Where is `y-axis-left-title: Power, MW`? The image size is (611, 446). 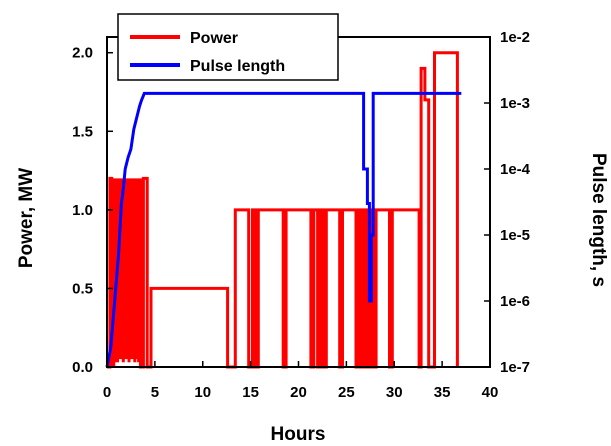 y-axis-left-title: Power, MW is located at coordinates (26, 218).